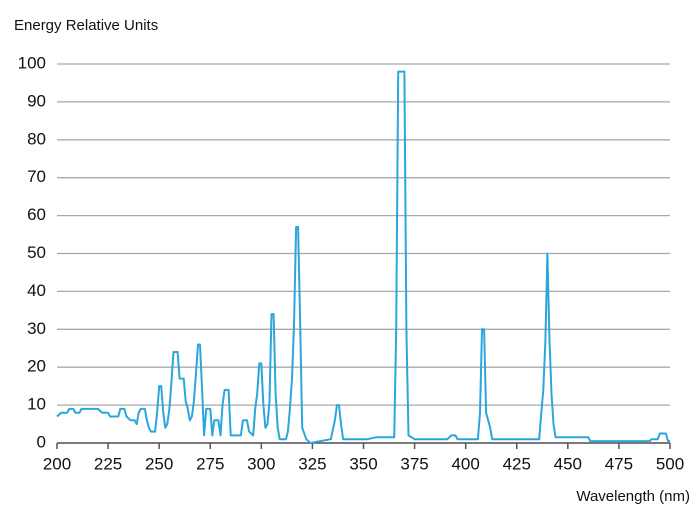 The height and width of the screenshot is (528, 700). What do you see at coordinates (108, 463) in the screenshot?
I see `x-tick-label: 225` at bounding box center [108, 463].